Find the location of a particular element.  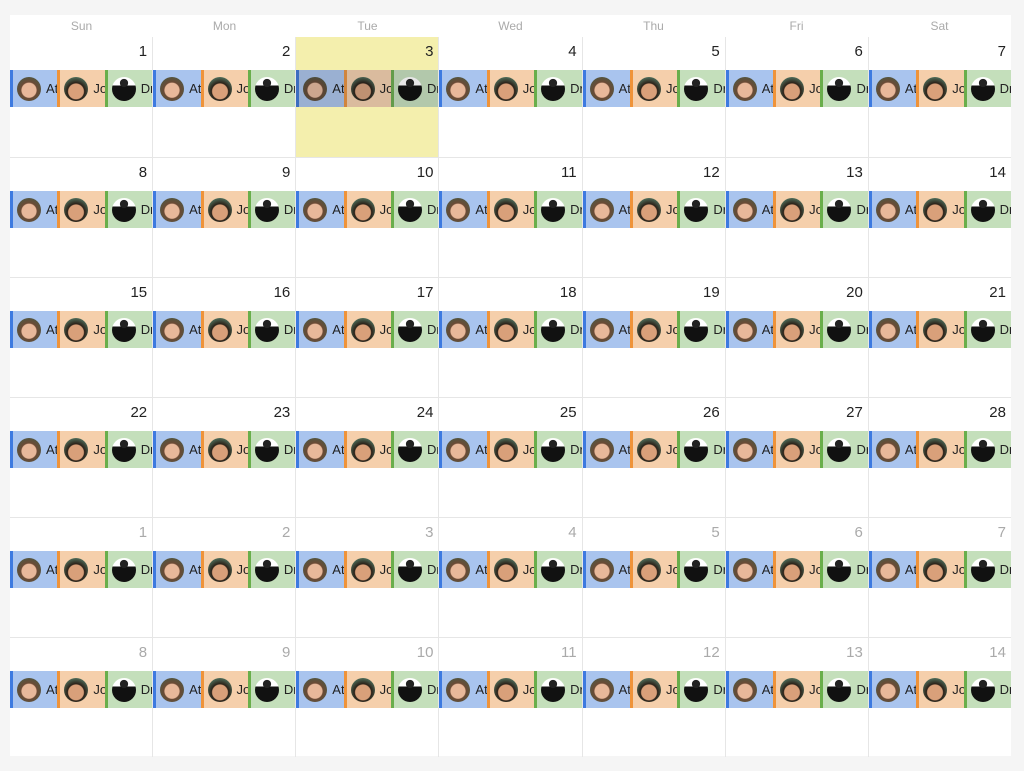

day-number: 1 is located at coordinates (143, 532).